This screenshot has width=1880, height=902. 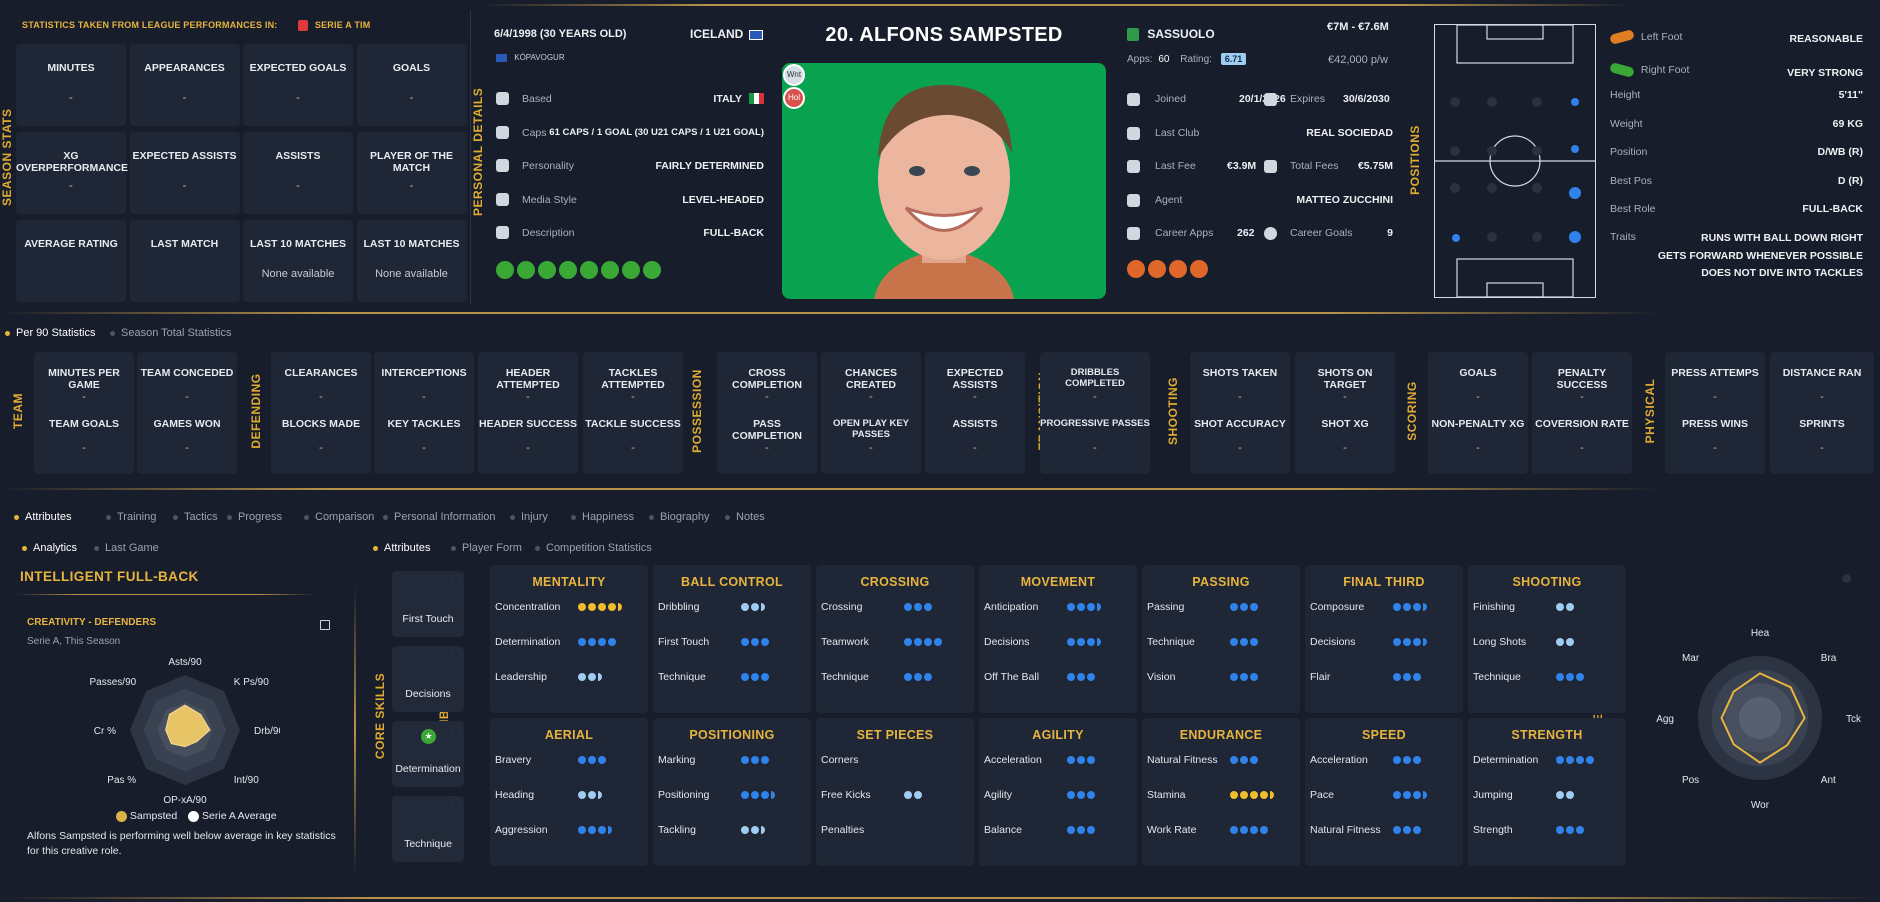 I want to click on tab-personal-information: Personal Information, so click(x=439, y=517).